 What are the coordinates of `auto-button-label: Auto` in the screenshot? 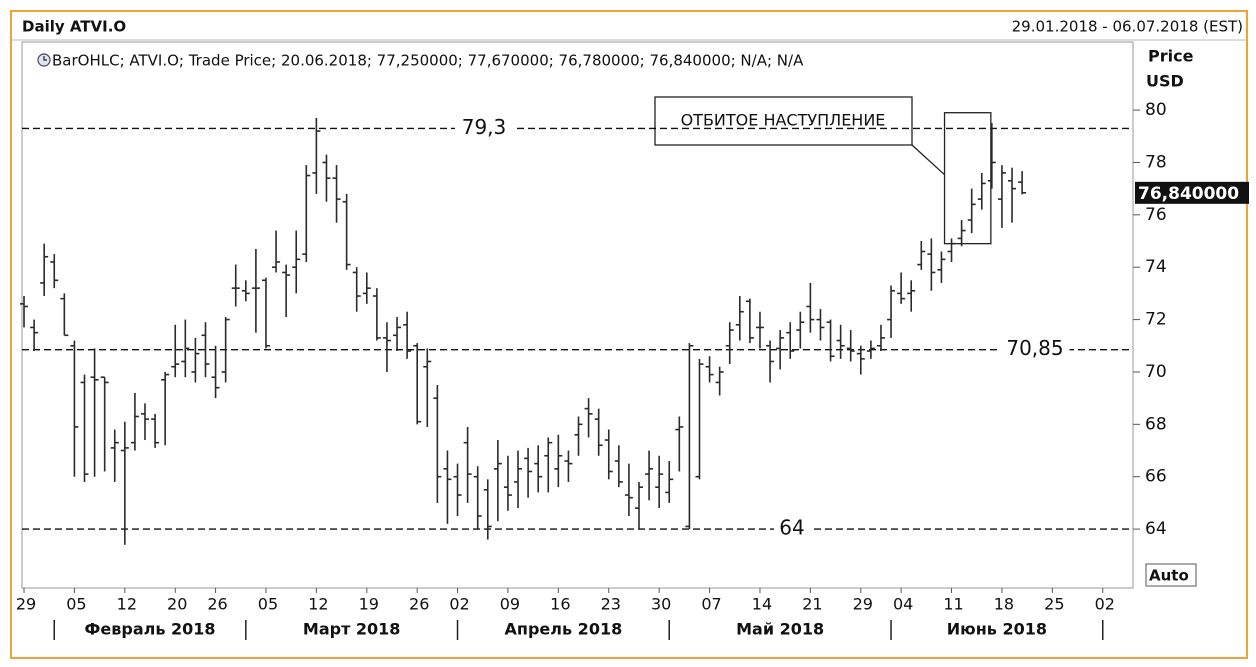 It's located at (1169, 576).